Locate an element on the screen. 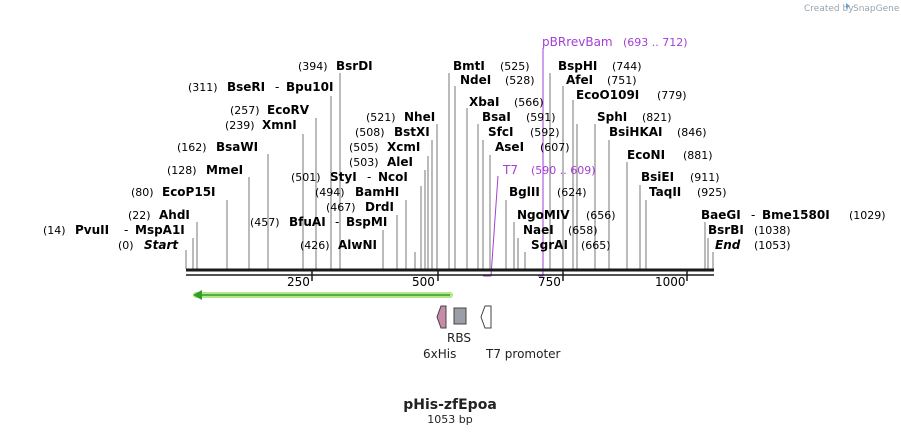  ruler-label: 500 is located at coordinates (423, 282).